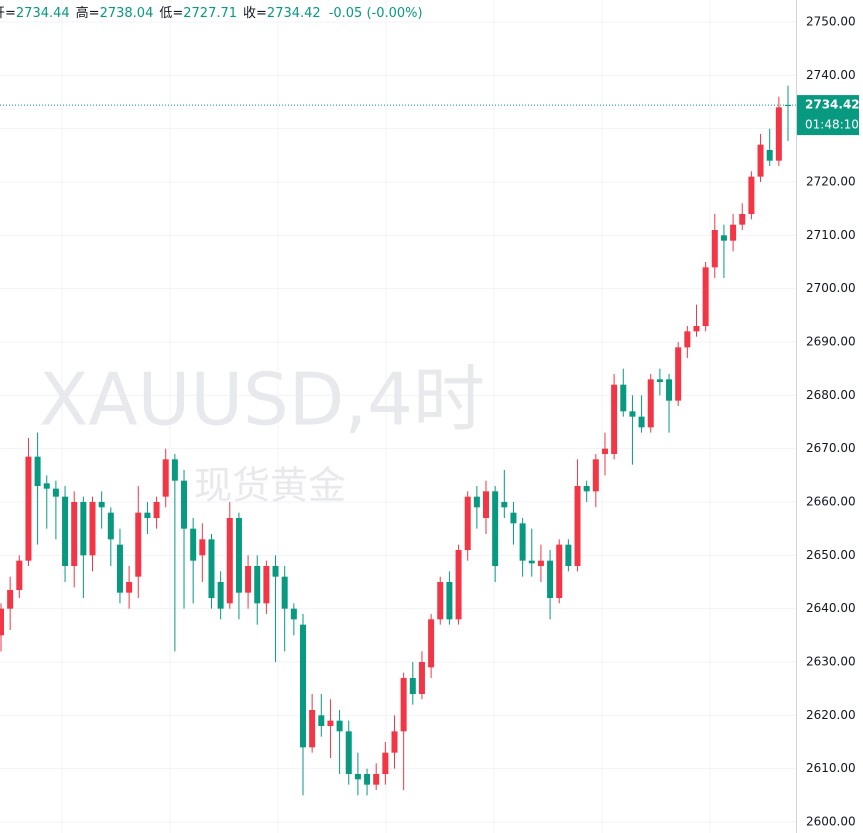  I want to click on header-label: 收=, so click(255, 13).